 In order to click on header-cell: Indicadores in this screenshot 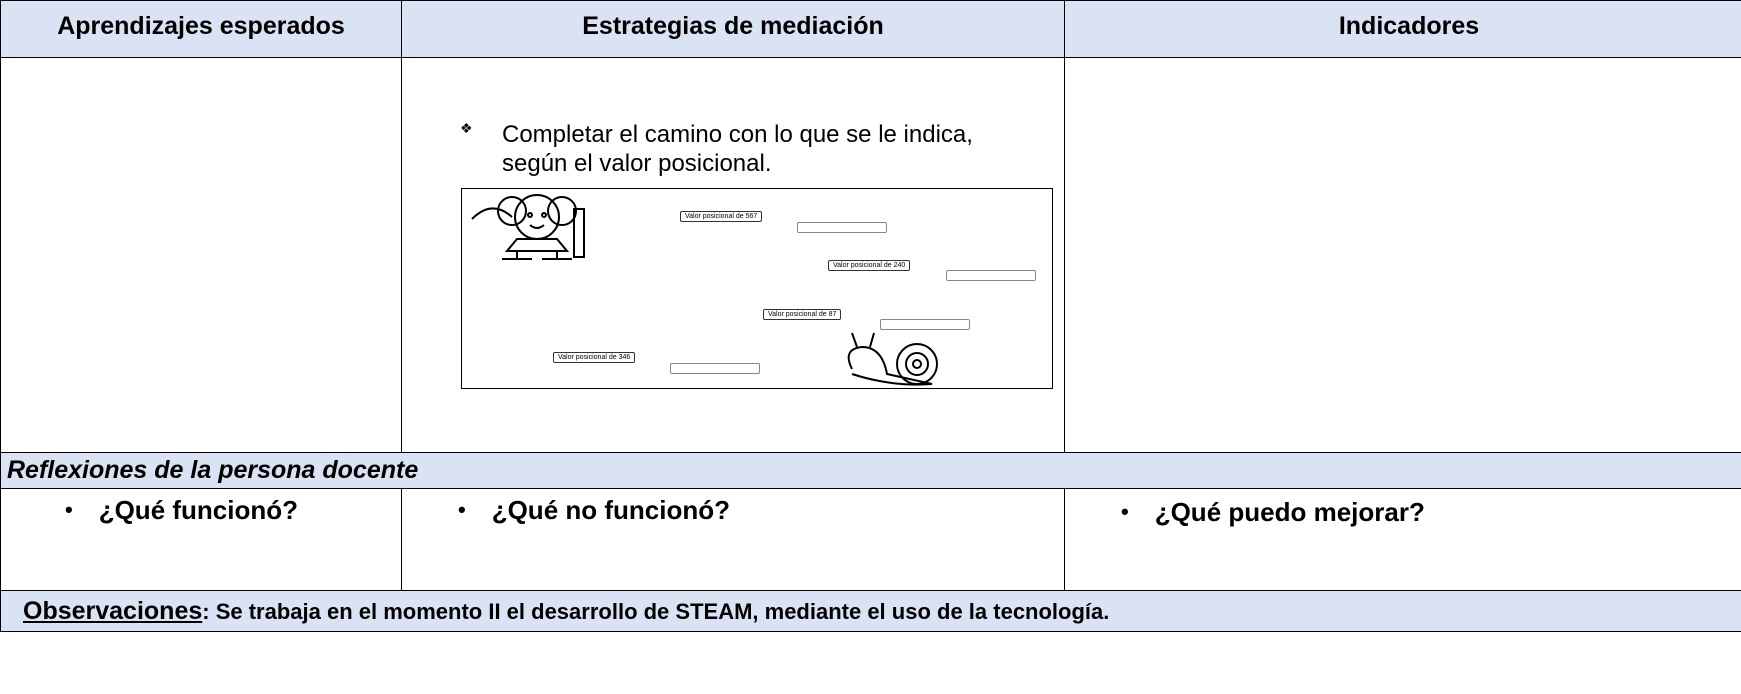, I will do `click(1402, 29)`.